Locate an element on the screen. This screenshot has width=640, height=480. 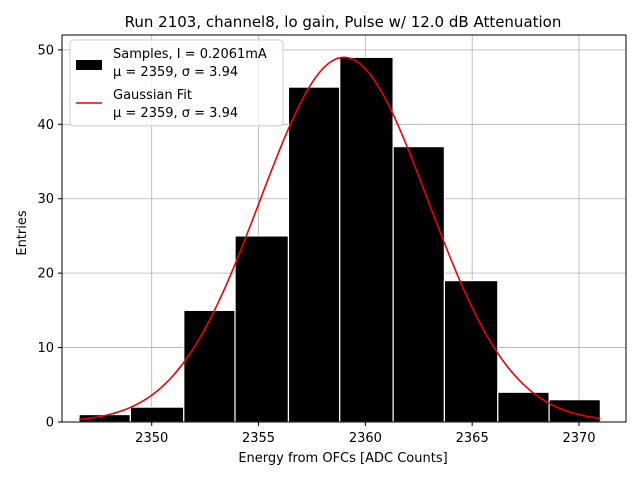
legend-box is located at coordinates (176, 83).